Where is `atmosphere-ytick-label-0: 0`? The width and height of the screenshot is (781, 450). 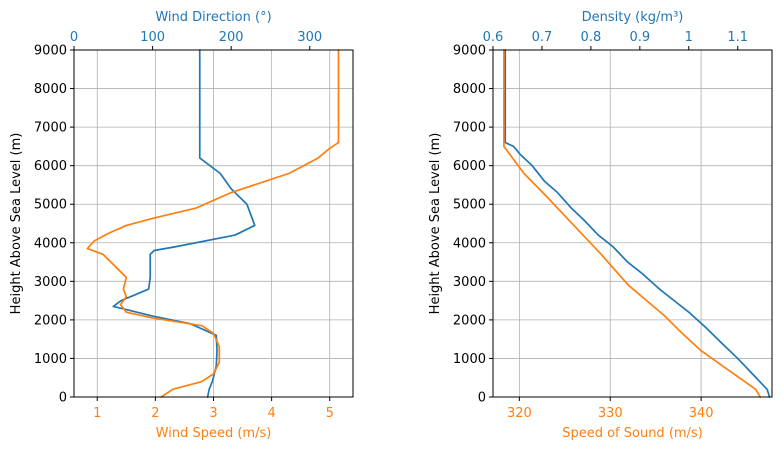 atmosphere-ytick-label-0: 0 is located at coordinates (482, 398).